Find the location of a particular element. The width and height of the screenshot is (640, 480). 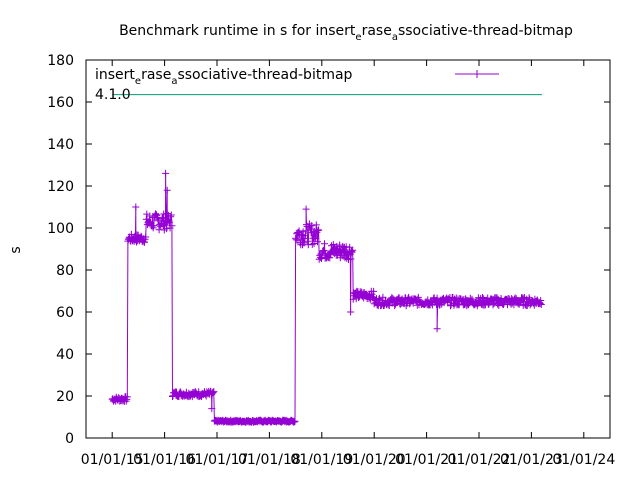

y-tick-label: 120 is located at coordinates (60, 187).